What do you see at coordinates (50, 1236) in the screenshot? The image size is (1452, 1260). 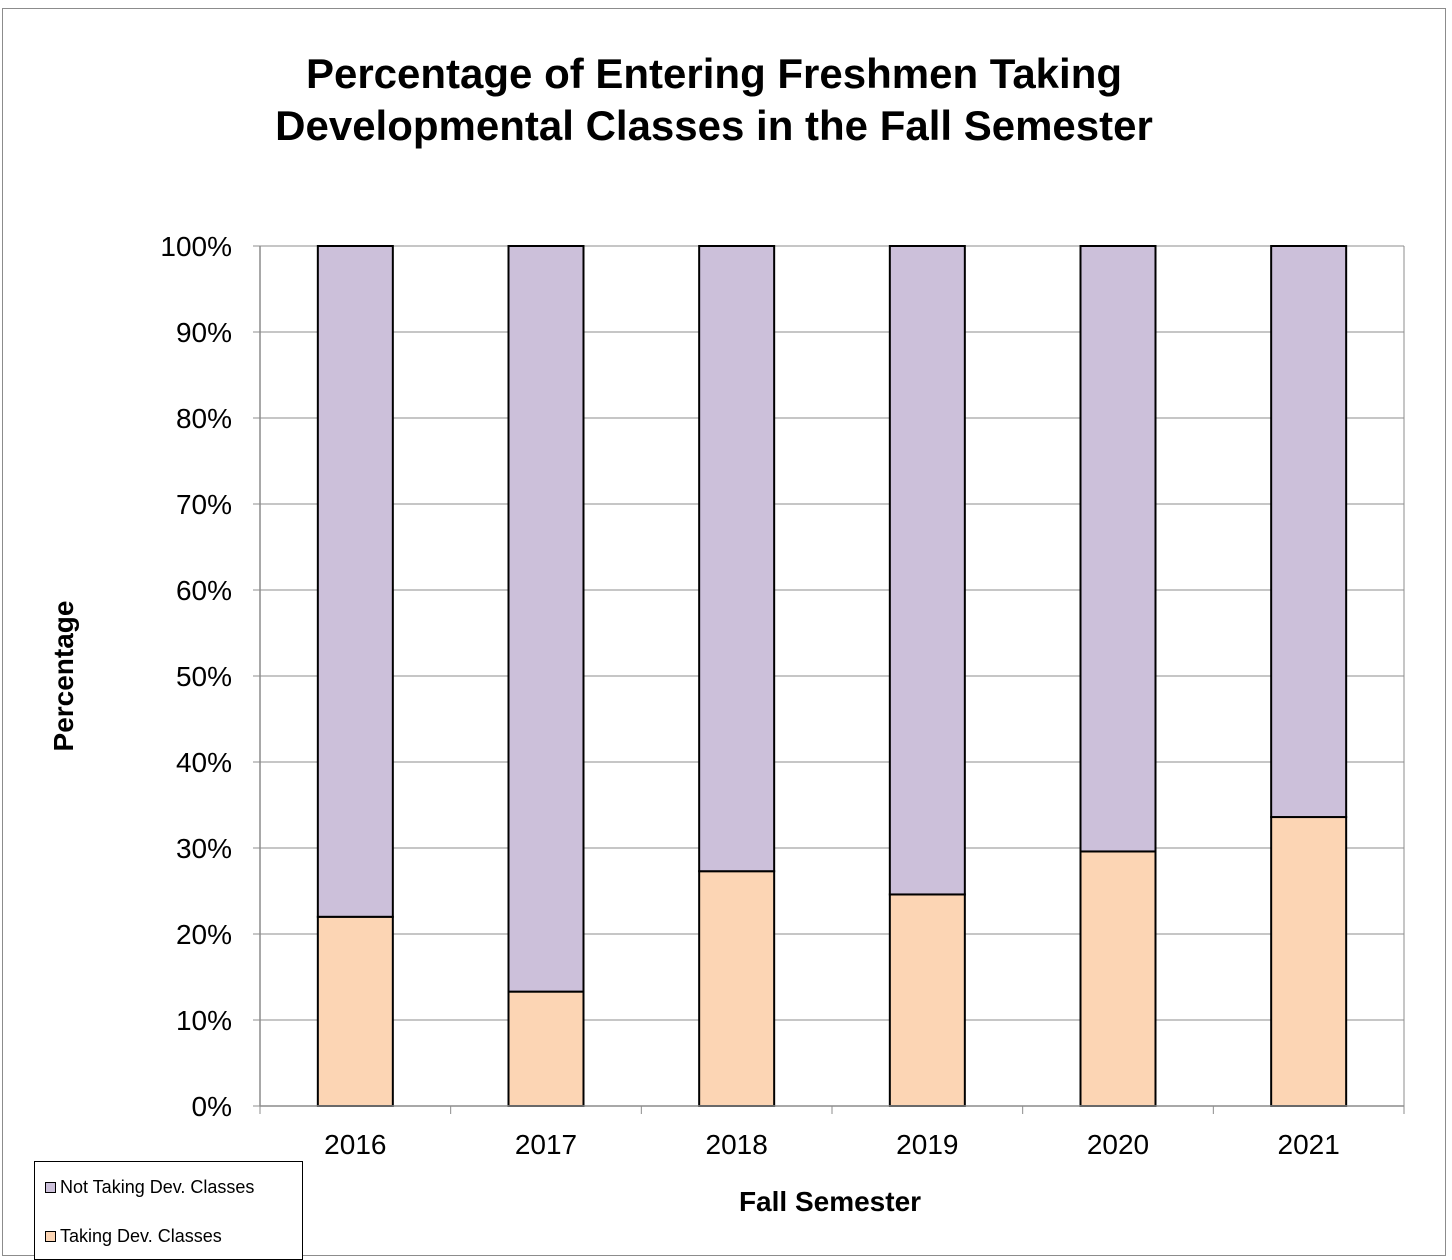 I see `legend-swatch-taking` at bounding box center [50, 1236].